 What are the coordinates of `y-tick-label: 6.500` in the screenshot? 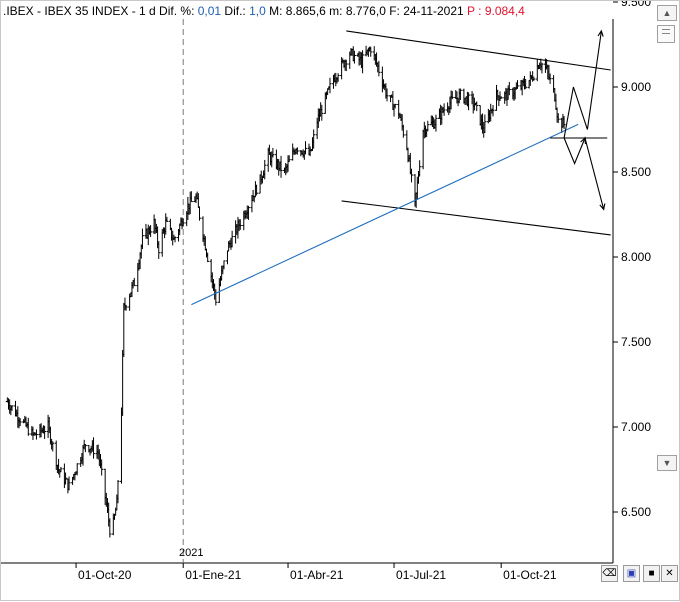 It's located at (636, 512).